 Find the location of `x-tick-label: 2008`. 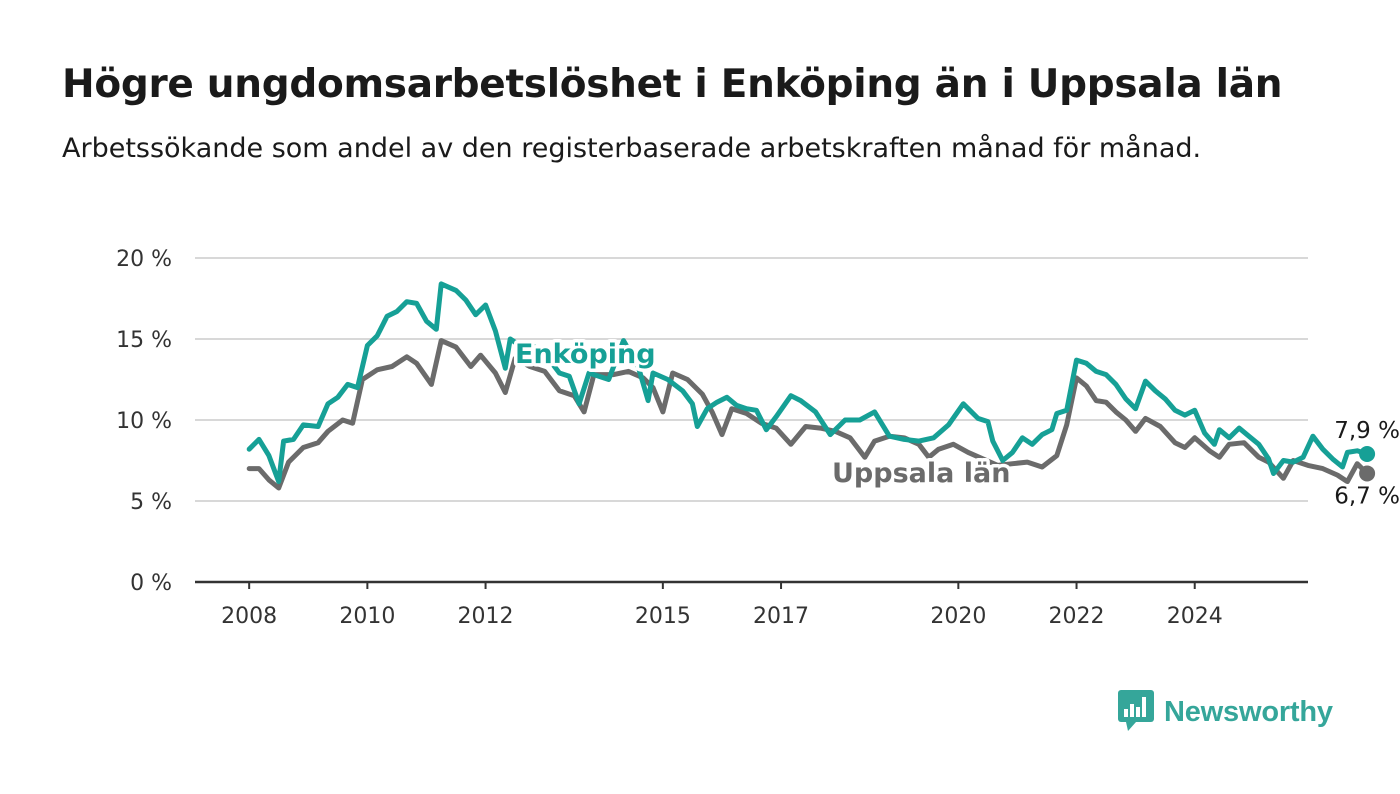

x-tick-label: 2008 is located at coordinates (249, 616).